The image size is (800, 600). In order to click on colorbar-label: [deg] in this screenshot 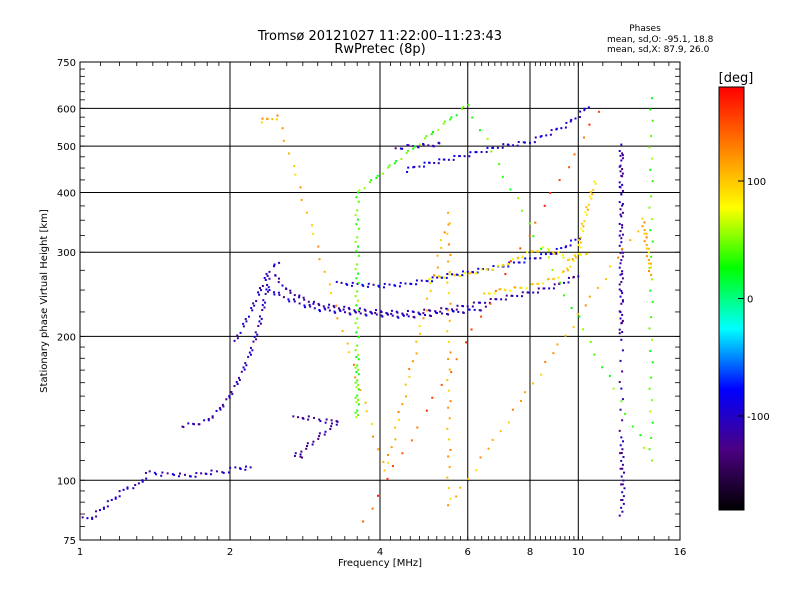, I will do `click(736, 78)`.